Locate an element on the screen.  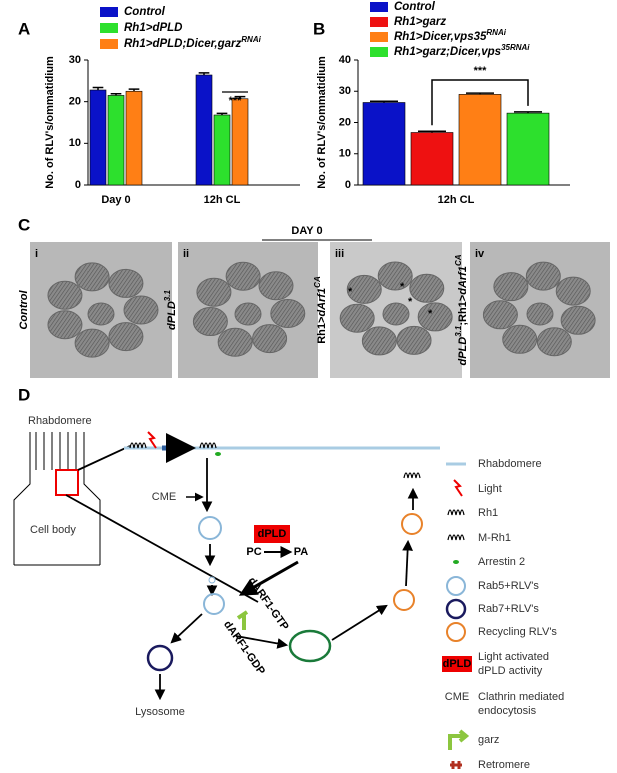
legend-label: endocytosis is located at coordinates (507, 711).